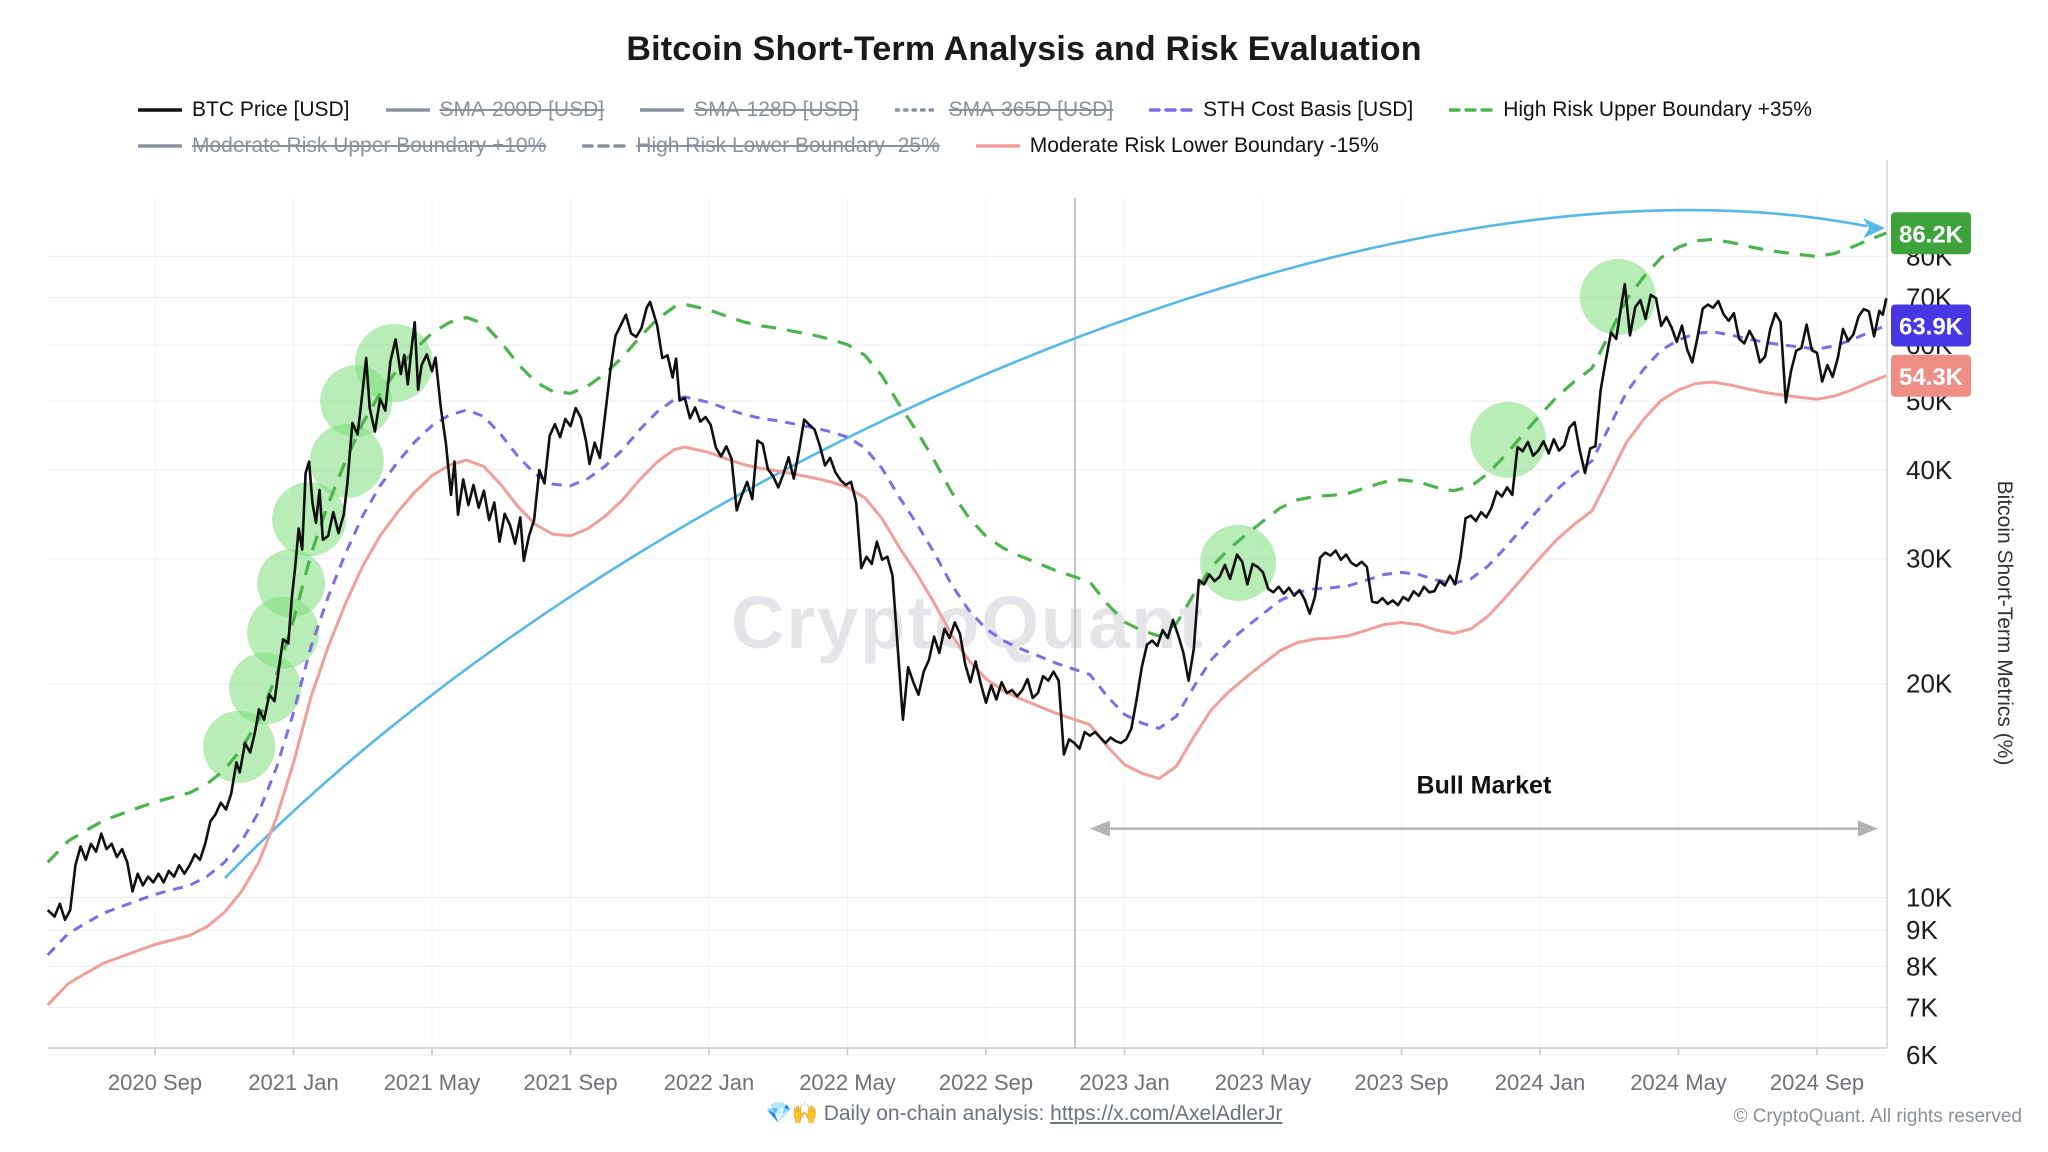  What do you see at coordinates (776, 109) in the screenshot?
I see `legend-item-label: SMA-128D [USD]` at bounding box center [776, 109].